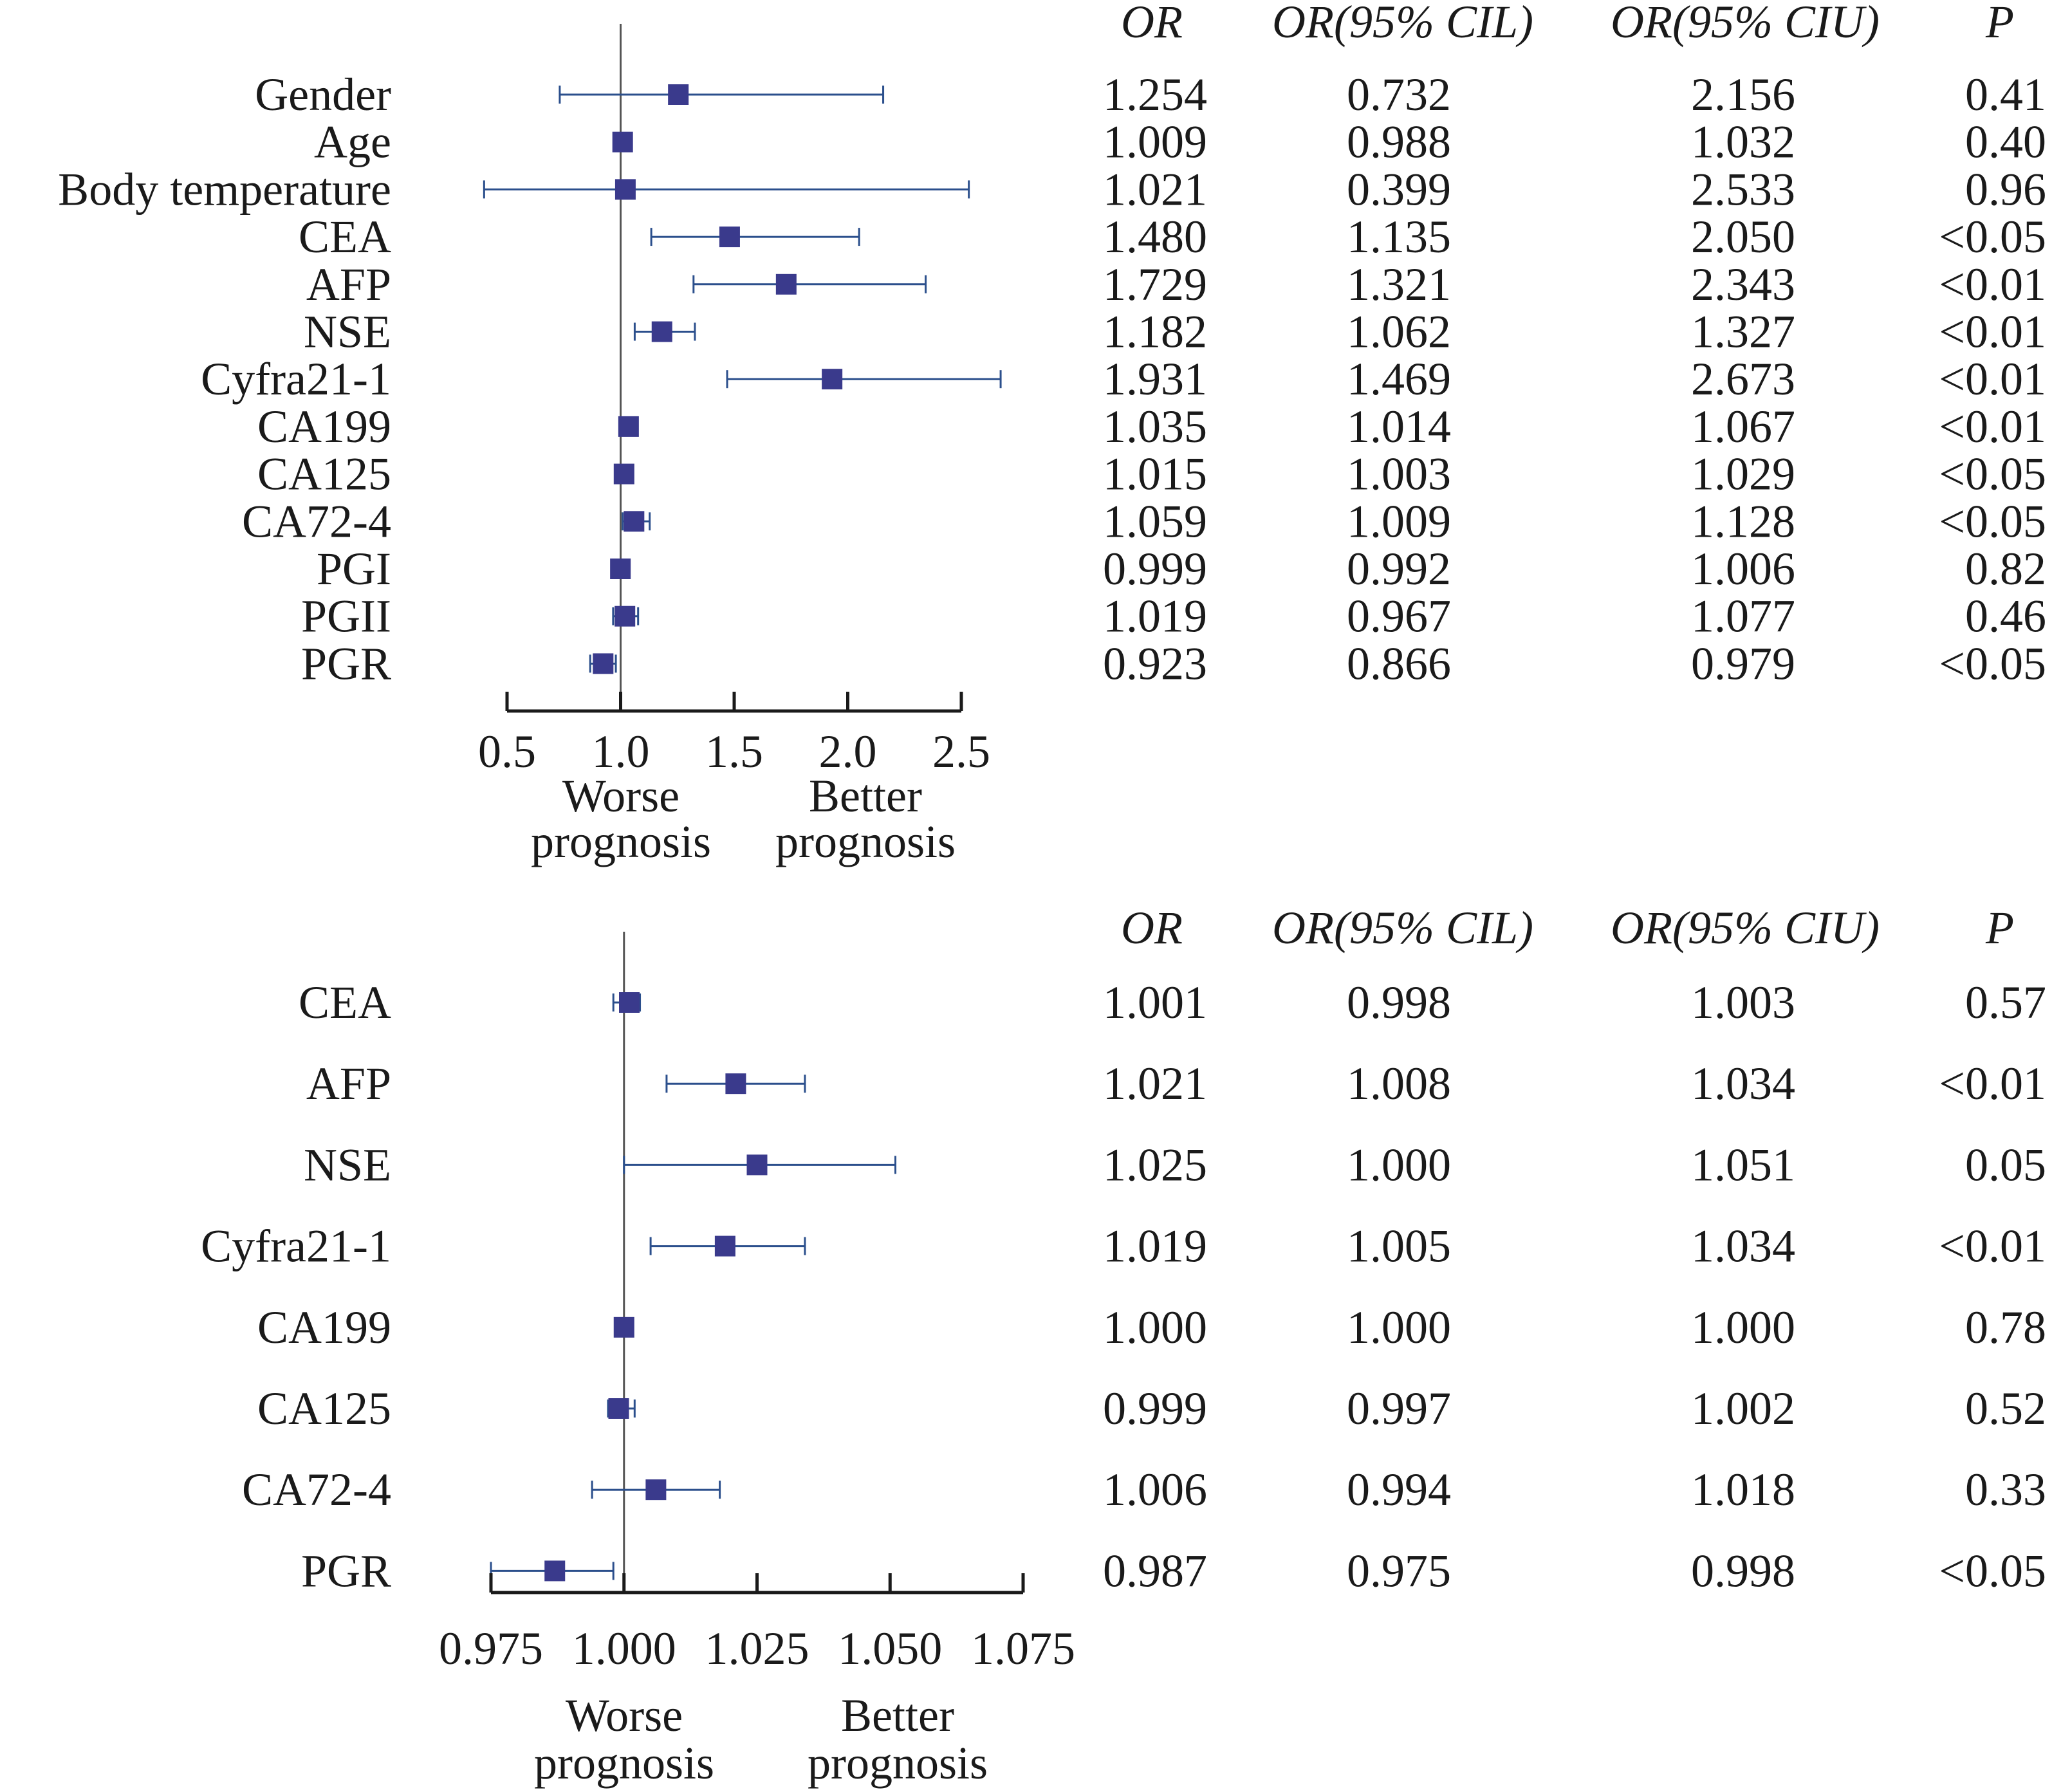 This screenshot has width=2052, height=1792. Describe the element at coordinates (1403, 24) in the screenshot. I see `panel1-header-cil: OR(95% CIL)` at that location.